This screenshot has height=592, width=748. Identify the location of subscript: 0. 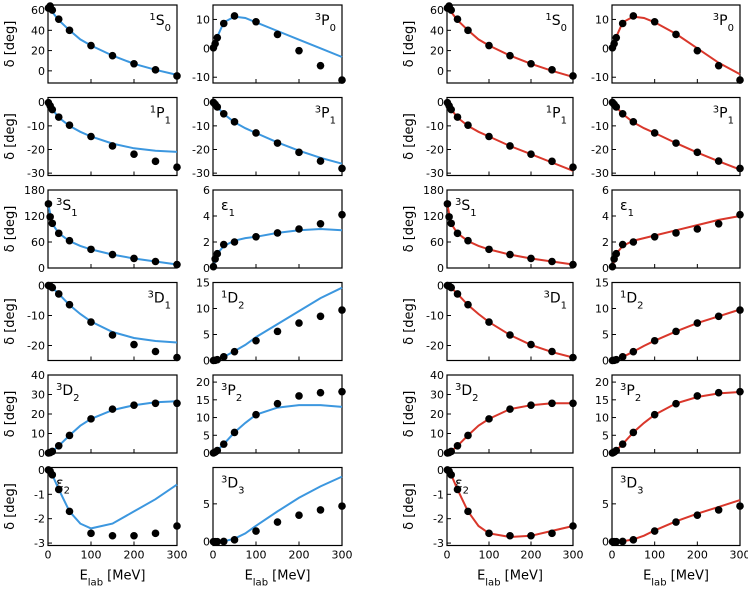
(731, 28).